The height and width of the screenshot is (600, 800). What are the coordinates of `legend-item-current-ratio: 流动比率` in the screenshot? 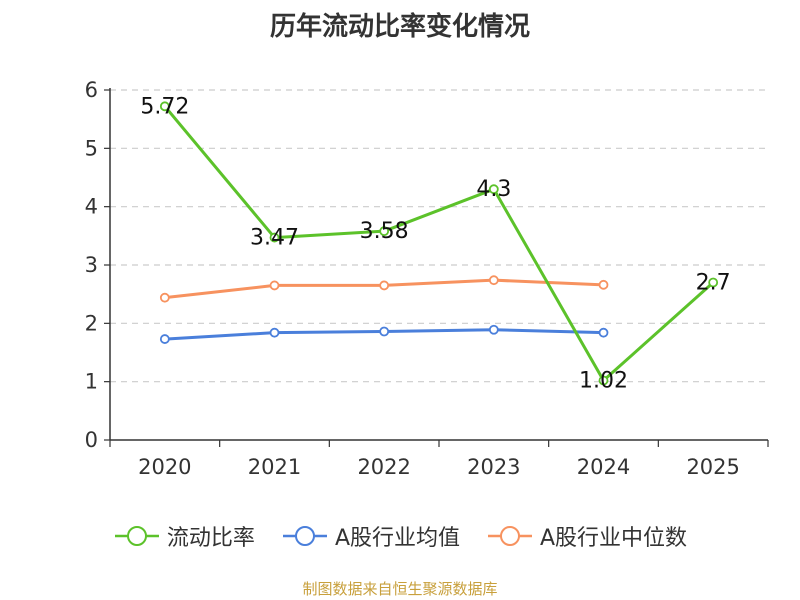 It's located at (184, 536).